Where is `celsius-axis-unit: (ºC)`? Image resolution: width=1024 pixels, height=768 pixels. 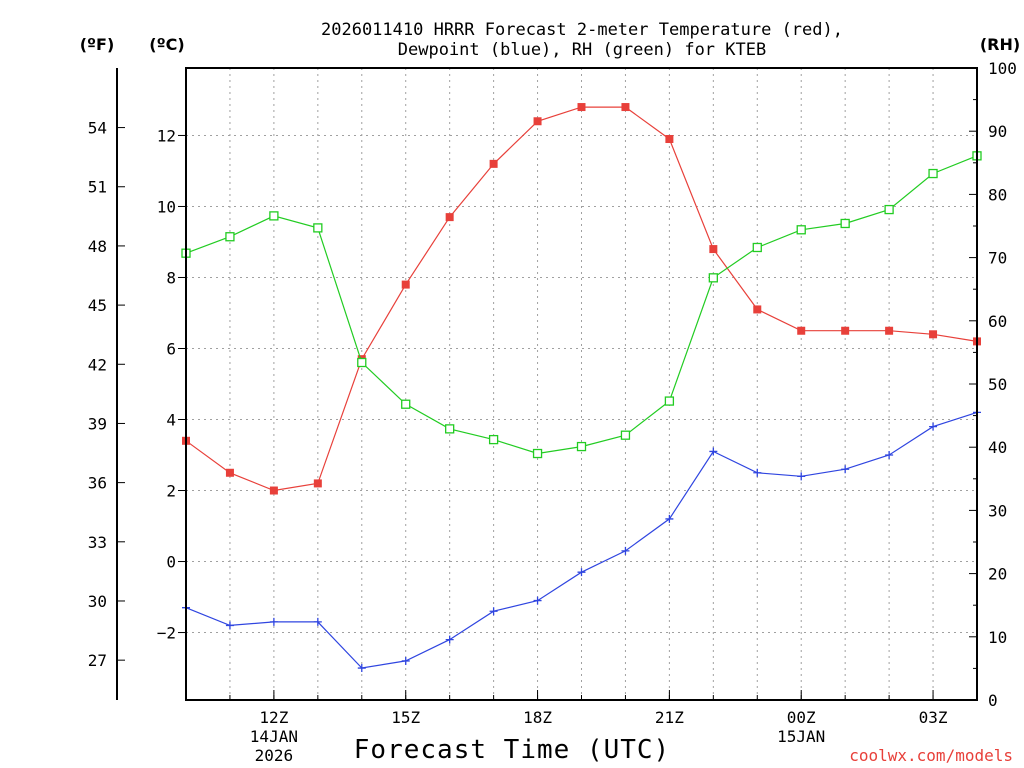 celsius-axis-unit: (ºC) is located at coordinates (166, 44).